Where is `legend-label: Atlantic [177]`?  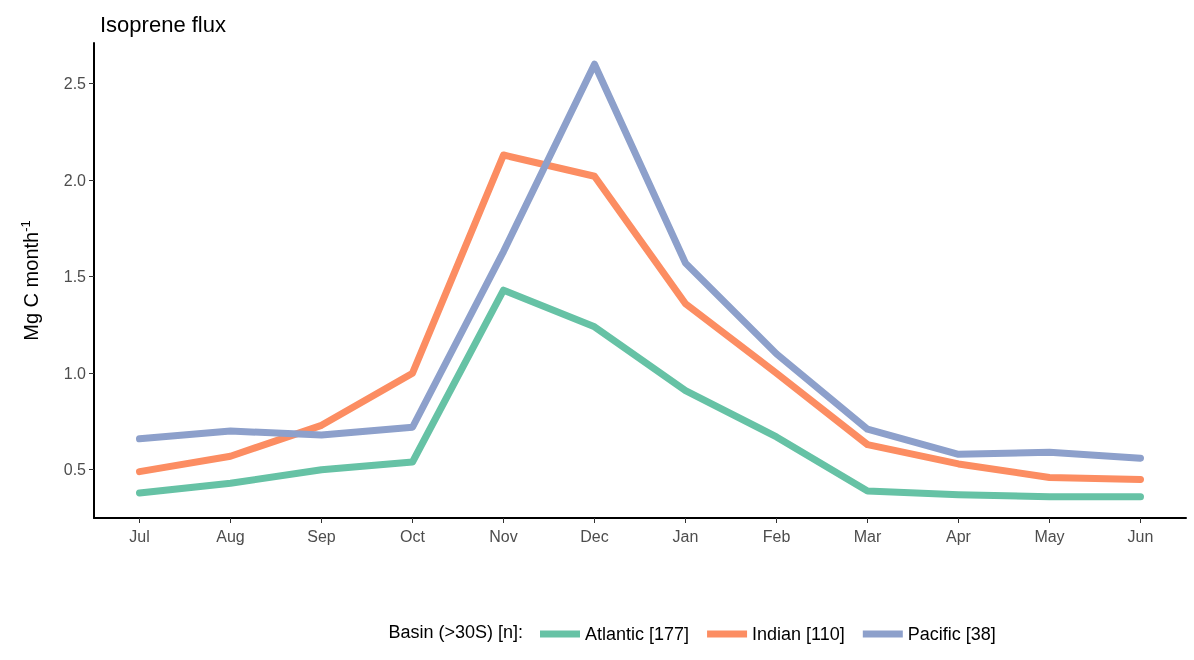 legend-label: Atlantic [177] is located at coordinates (637, 634).